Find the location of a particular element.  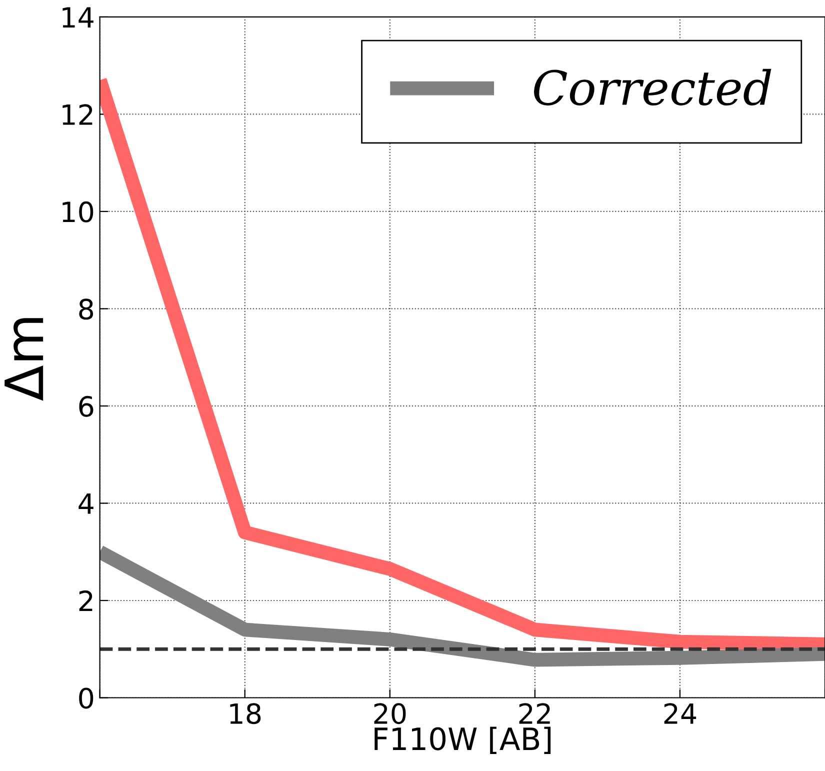

y-tick-label: 6 is located at coordinates (86, 406).